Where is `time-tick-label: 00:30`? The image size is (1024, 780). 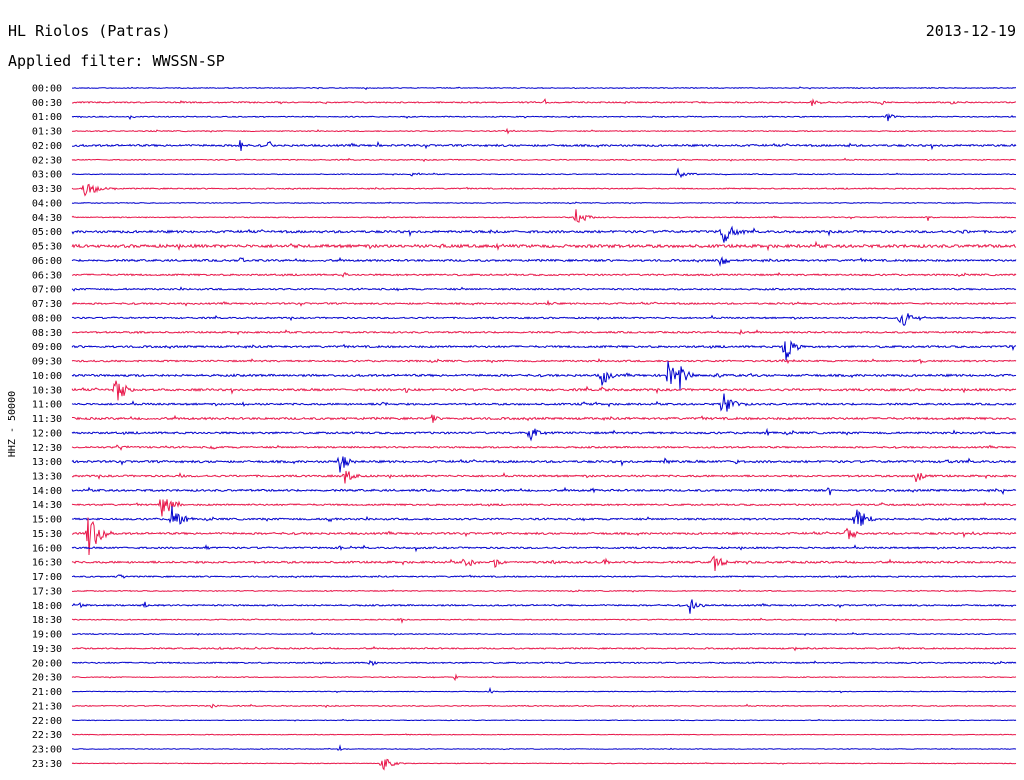 time-tick-label: 00:30 is located at coordinates (47, 103).